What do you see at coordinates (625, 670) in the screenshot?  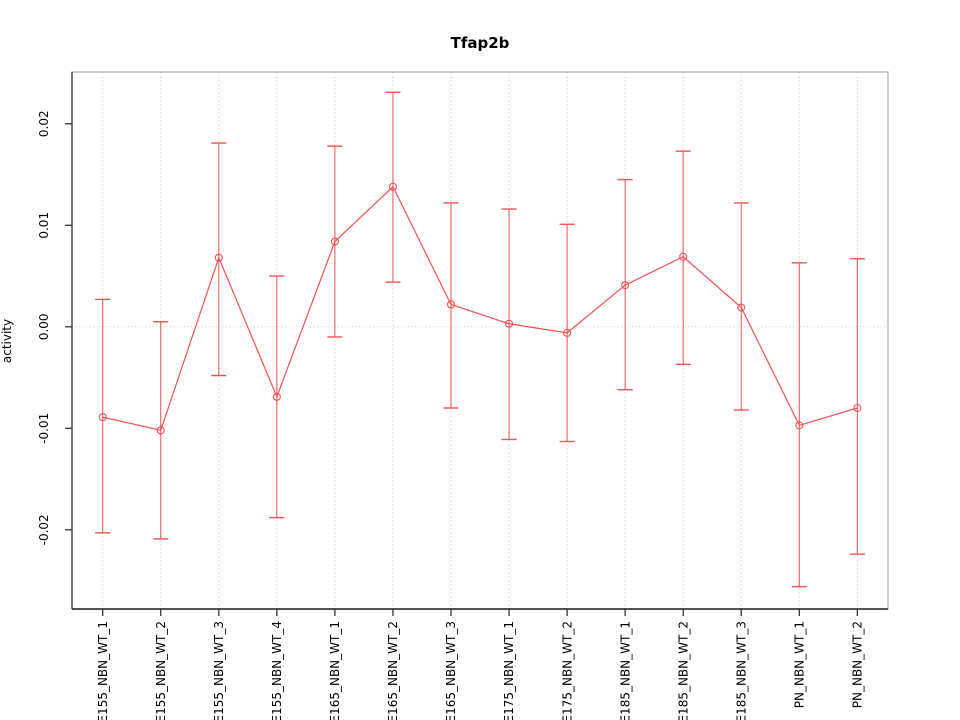 I see `x-tick-label: E185_NBN_WT_1` at bounding box center [625, 670].